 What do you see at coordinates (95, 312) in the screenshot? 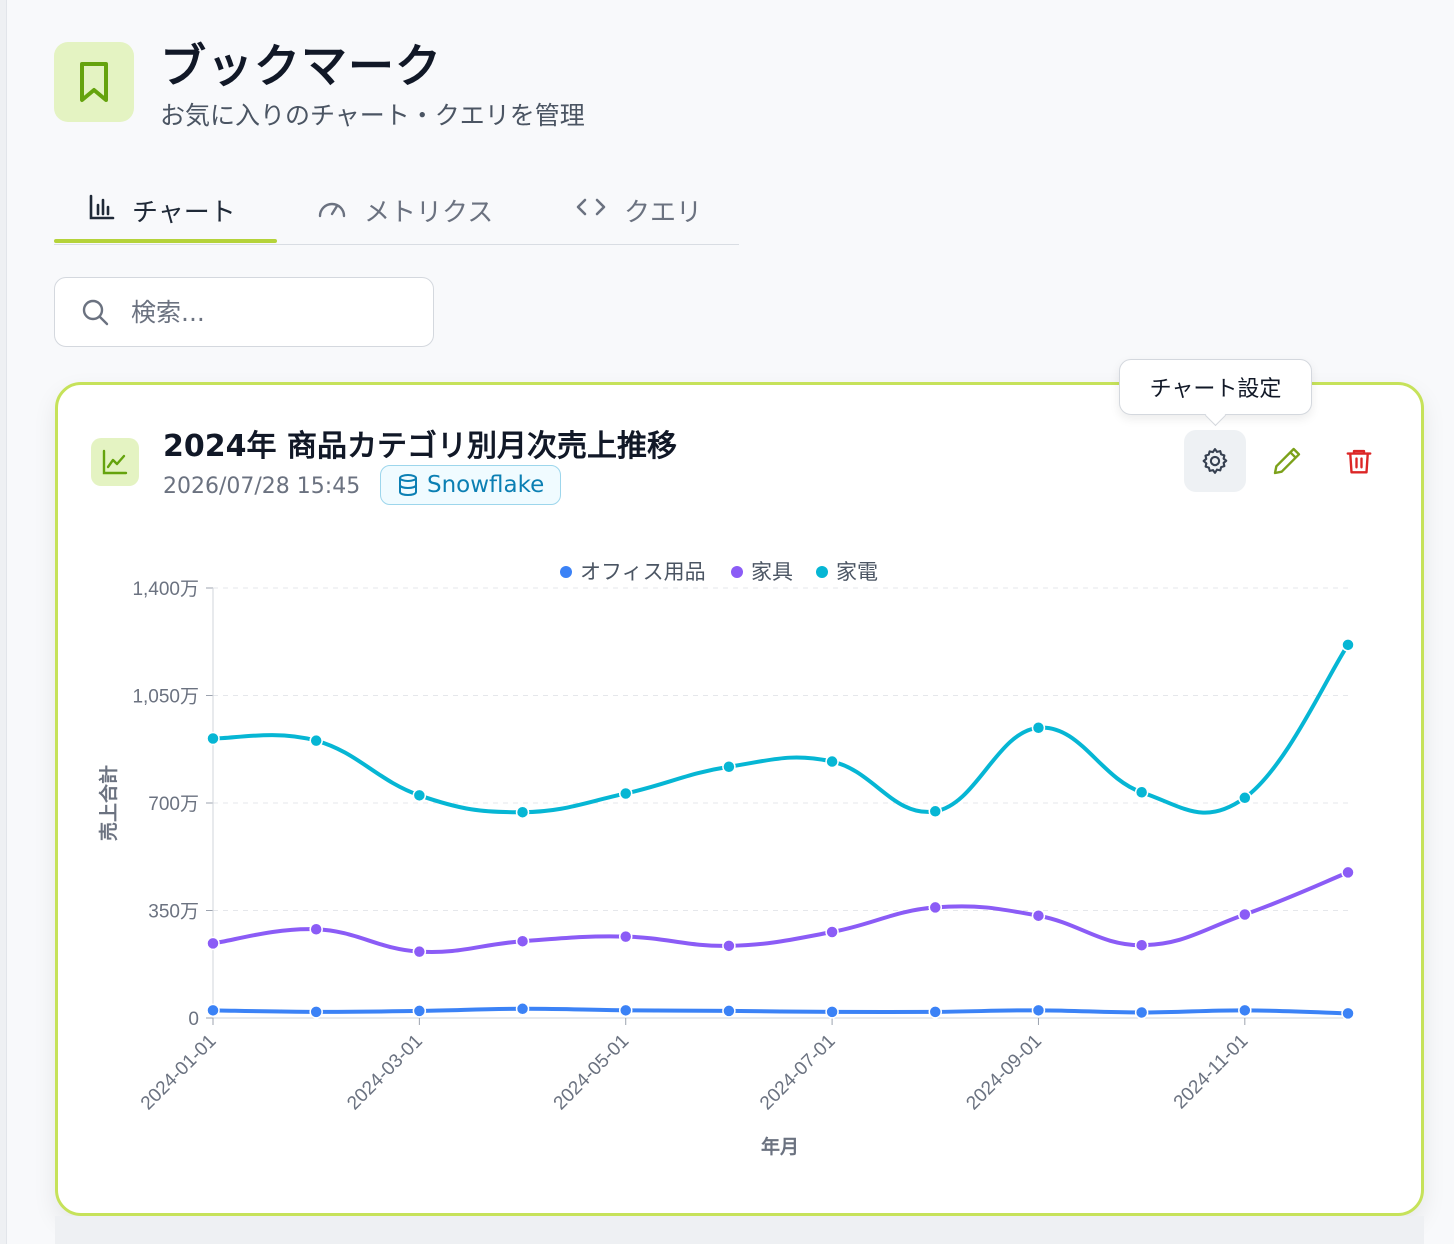
I see `search-icon` at bounding box center [95, 312].